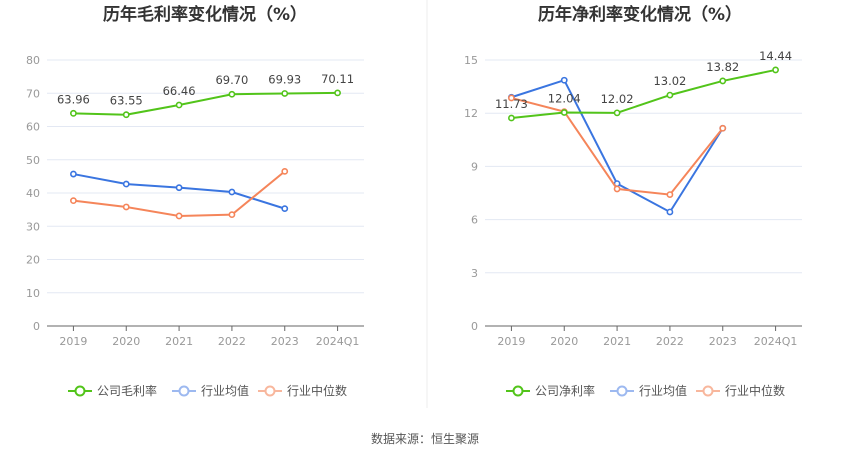 The height and width of the screenshot is (459, 850). What do you see at coordinates (231, 80) in the screenshot?
I see `data-label: 69.70` at bounding box center [231, 80].